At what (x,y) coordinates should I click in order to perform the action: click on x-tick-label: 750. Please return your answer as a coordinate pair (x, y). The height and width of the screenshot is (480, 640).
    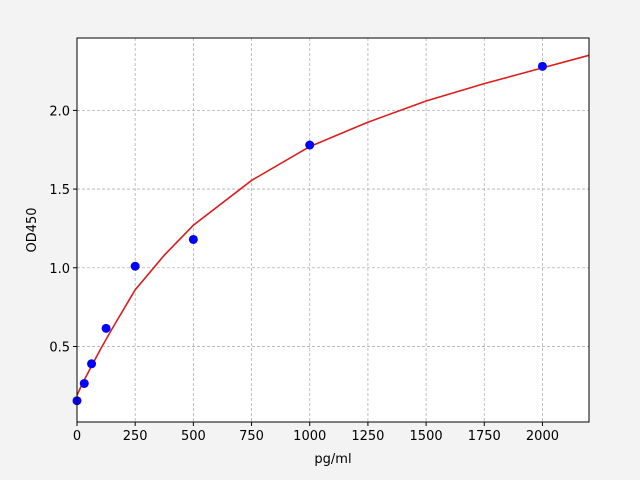
    Looking at the image, I should click on (251, 436).